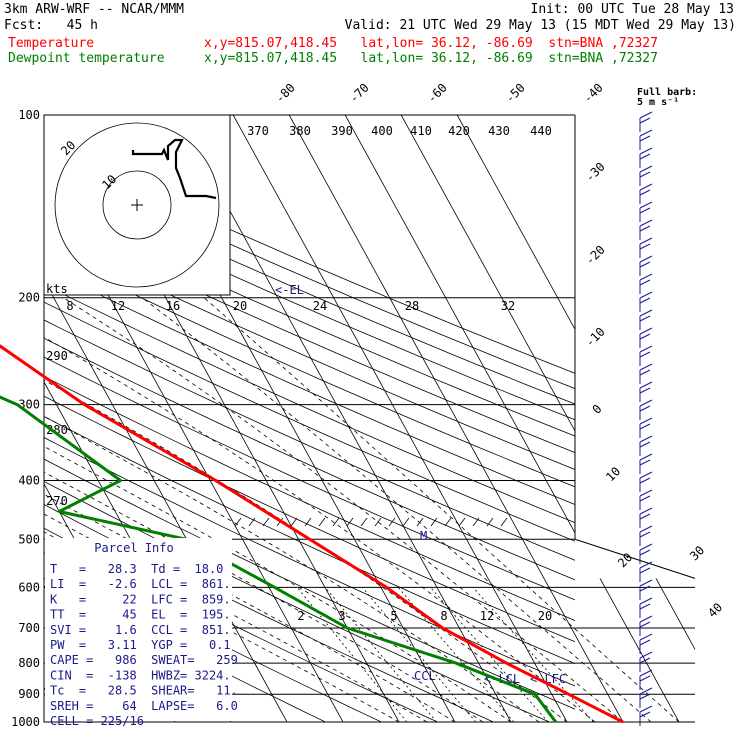 The height and width of the screenshot is (740, 740). What do you see at coordinates (29, 480) in the screenshot?
I see `pressure-label: 400` at bounding box center [29, 480].